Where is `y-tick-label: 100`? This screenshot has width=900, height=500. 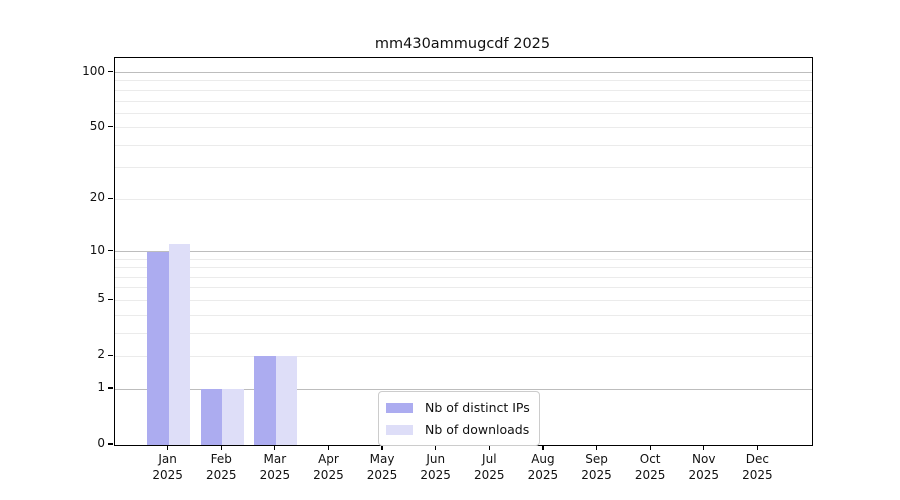
y-tick-label: 100 is located at coordinates (93, 70).